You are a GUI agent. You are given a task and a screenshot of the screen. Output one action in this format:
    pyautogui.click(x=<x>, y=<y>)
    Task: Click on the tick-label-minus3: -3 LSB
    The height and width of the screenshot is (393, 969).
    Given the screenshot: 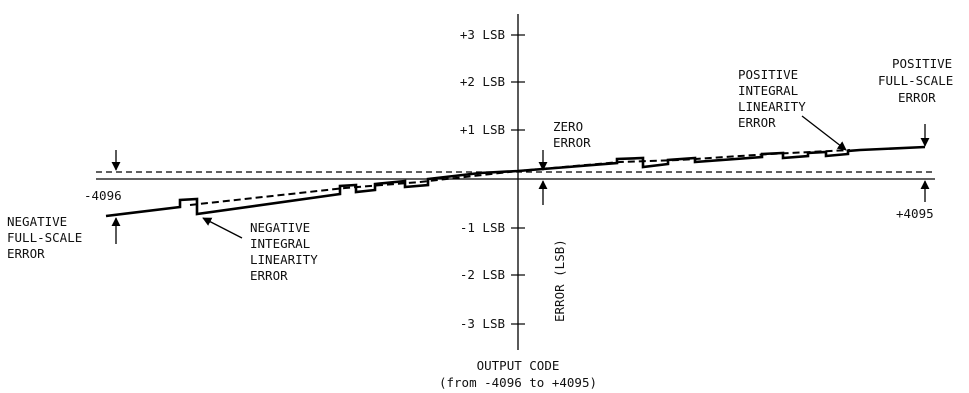 What is the action you would take?
    pyautogui.click(x=482, y=323)
    